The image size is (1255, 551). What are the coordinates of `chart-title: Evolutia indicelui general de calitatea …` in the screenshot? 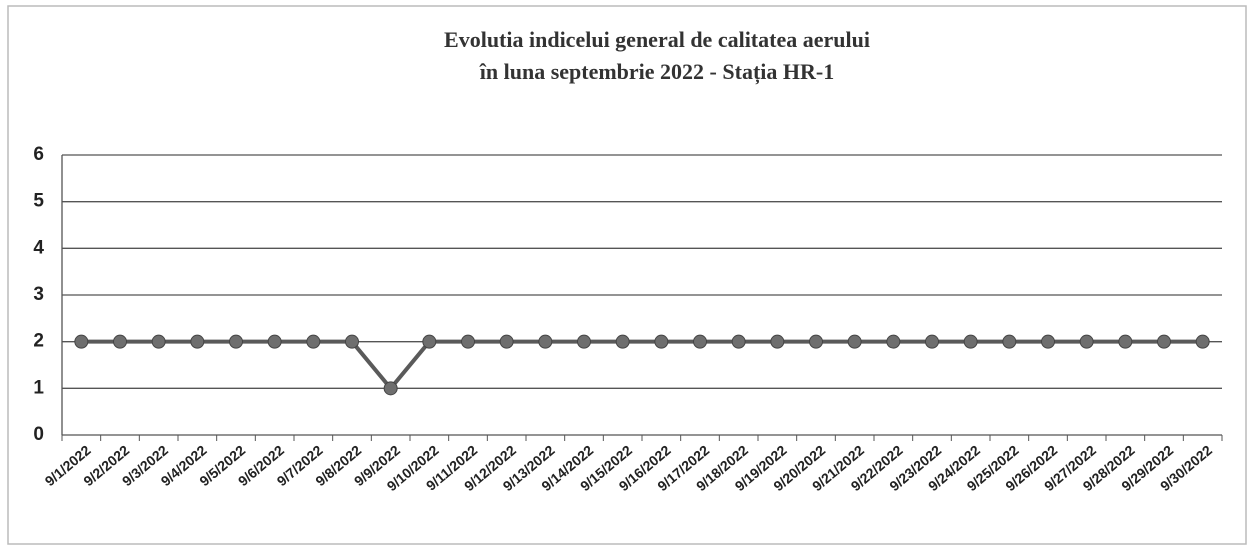 It's located at (657, 39).